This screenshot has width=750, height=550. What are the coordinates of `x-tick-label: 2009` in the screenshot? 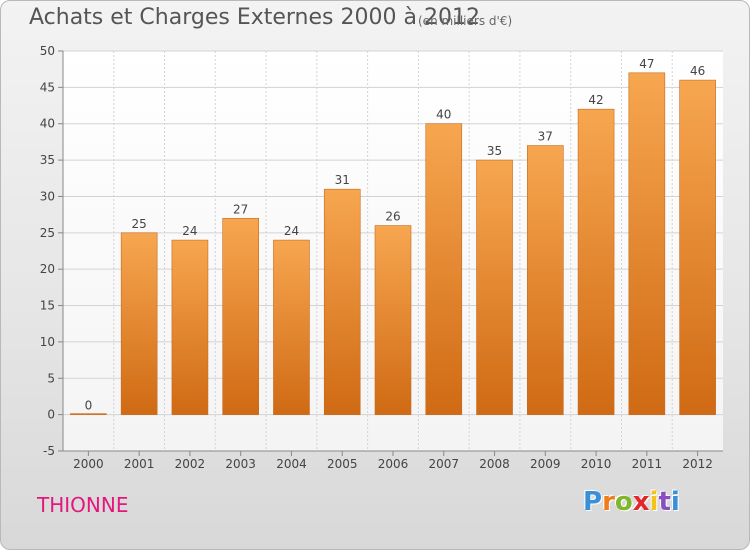 It's located at (545, 464).